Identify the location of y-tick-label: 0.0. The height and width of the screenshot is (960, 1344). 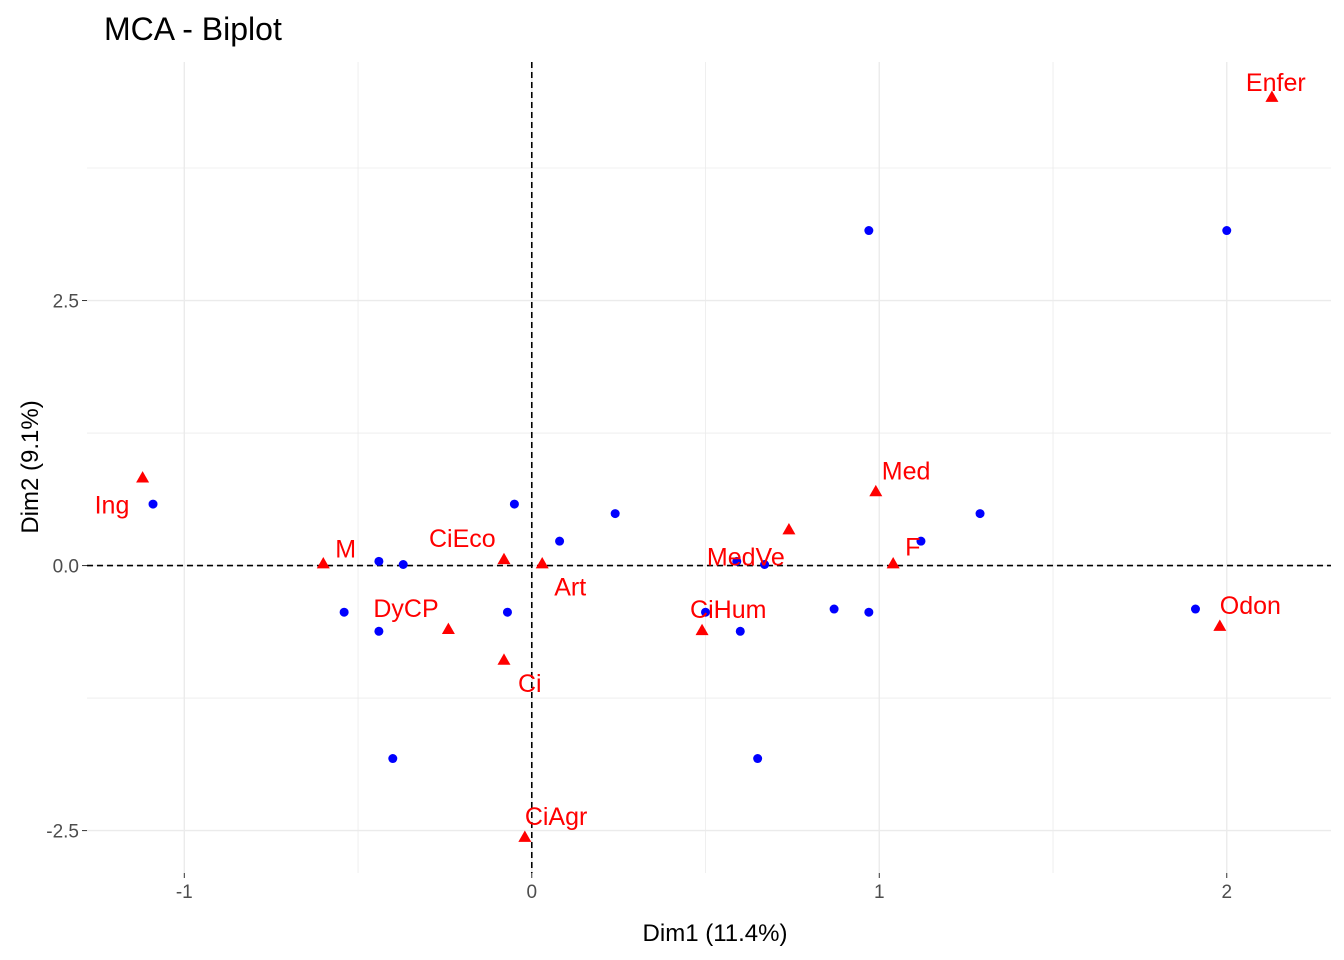
(66, 567).